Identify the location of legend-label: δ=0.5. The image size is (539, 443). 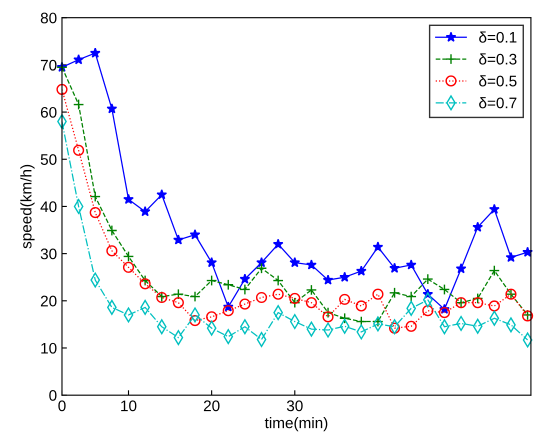
(498, 80).